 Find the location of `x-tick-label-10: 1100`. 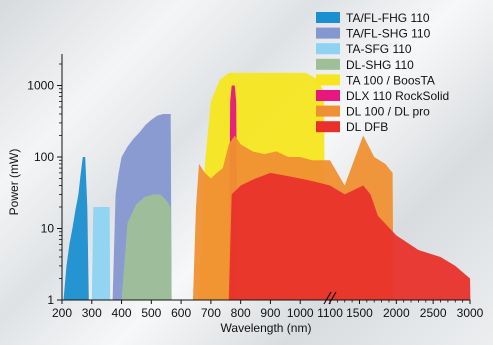

x-tick-label-10: 1100 is located at coordinates (330, 313).